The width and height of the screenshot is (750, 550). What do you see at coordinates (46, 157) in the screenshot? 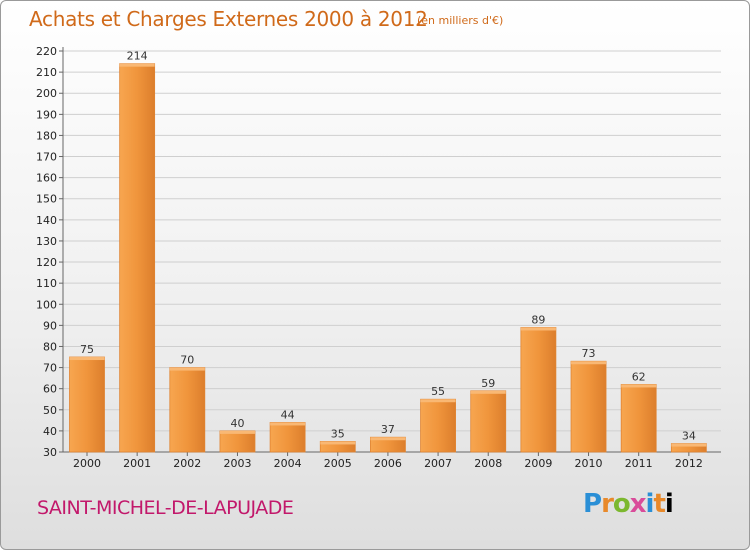
I see `y-tick-label: 170` at bounding box center [46, 157].